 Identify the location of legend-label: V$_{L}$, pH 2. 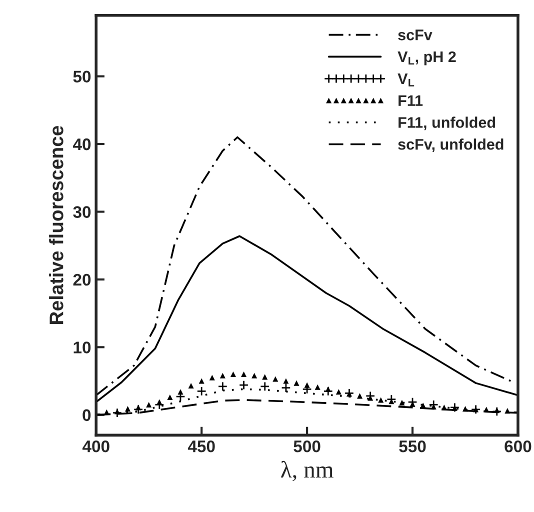
(427, 58).